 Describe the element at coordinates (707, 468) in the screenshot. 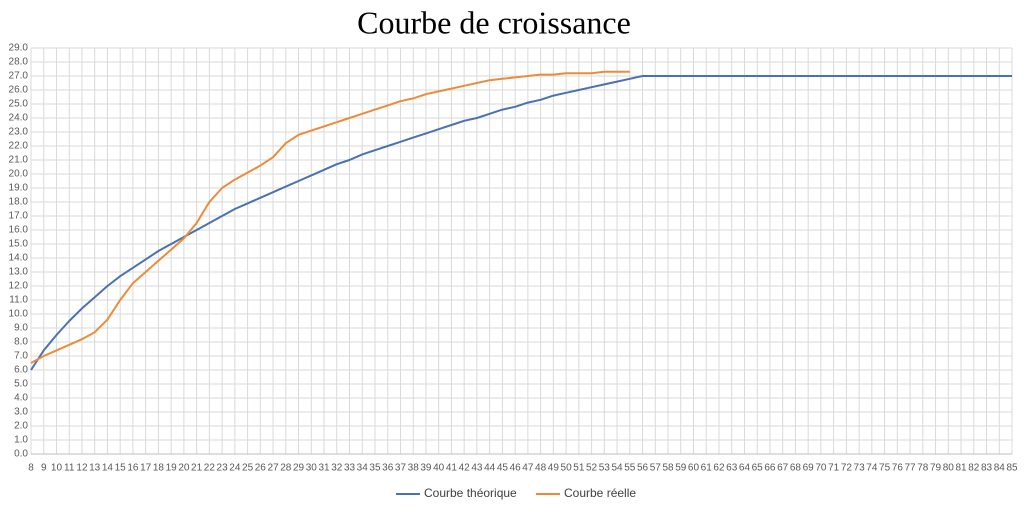

I see `x-tick-label: 61` at that location.